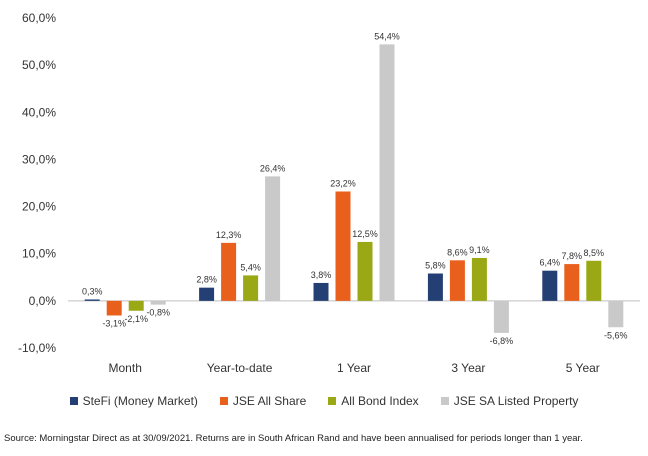 The width and height of the screenshot is (648, 456). What do you see at coordinates (140, 401) in the screenshot?
I see `legend-label: SteFi (Money Market)` at bounding box center [140, 401].